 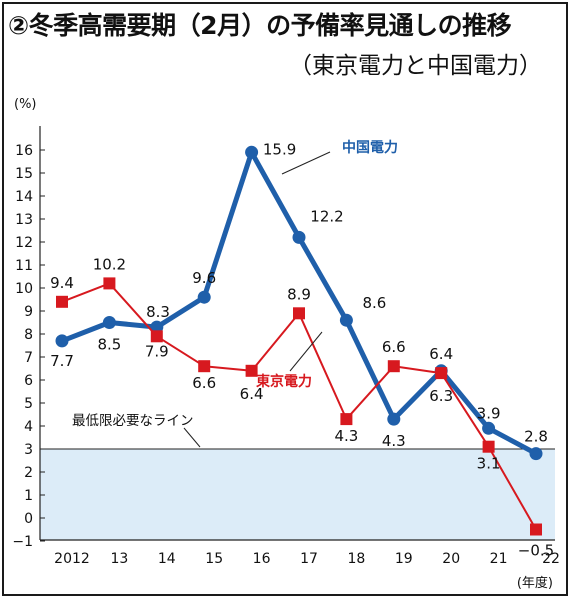 I want to click on data-label-tokyo: 8.9, so click(x=299, y=294).